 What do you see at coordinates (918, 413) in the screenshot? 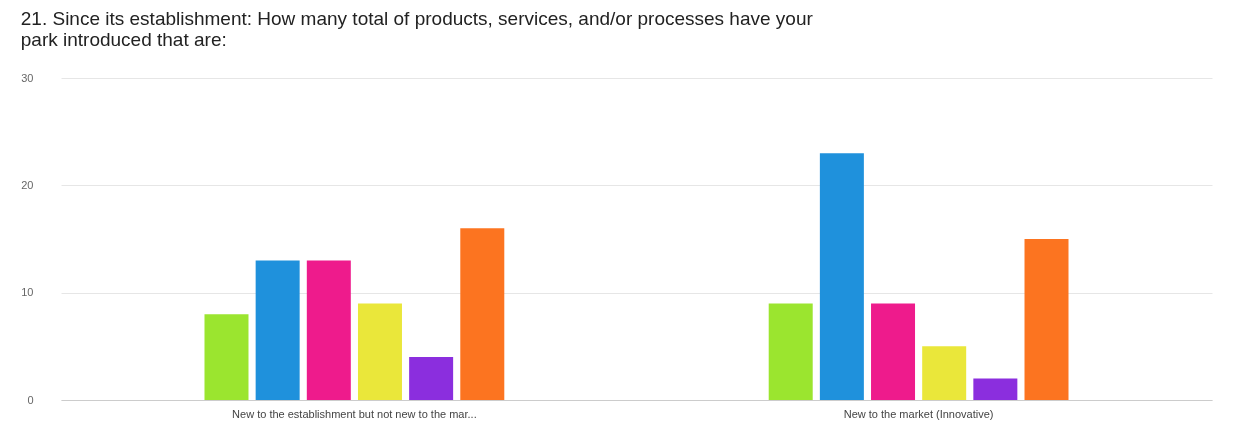
I see `x-tick-label: New to the market (Innovative)` at bounding box center [918, 413].